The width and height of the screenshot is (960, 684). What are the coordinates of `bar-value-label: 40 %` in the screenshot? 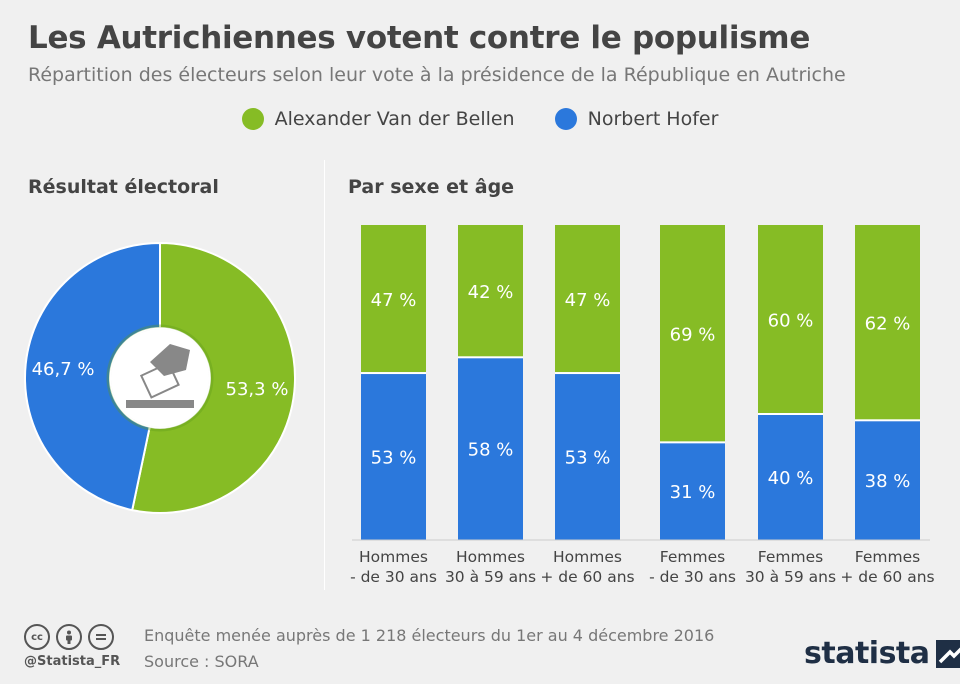 It's located at (791, 478).